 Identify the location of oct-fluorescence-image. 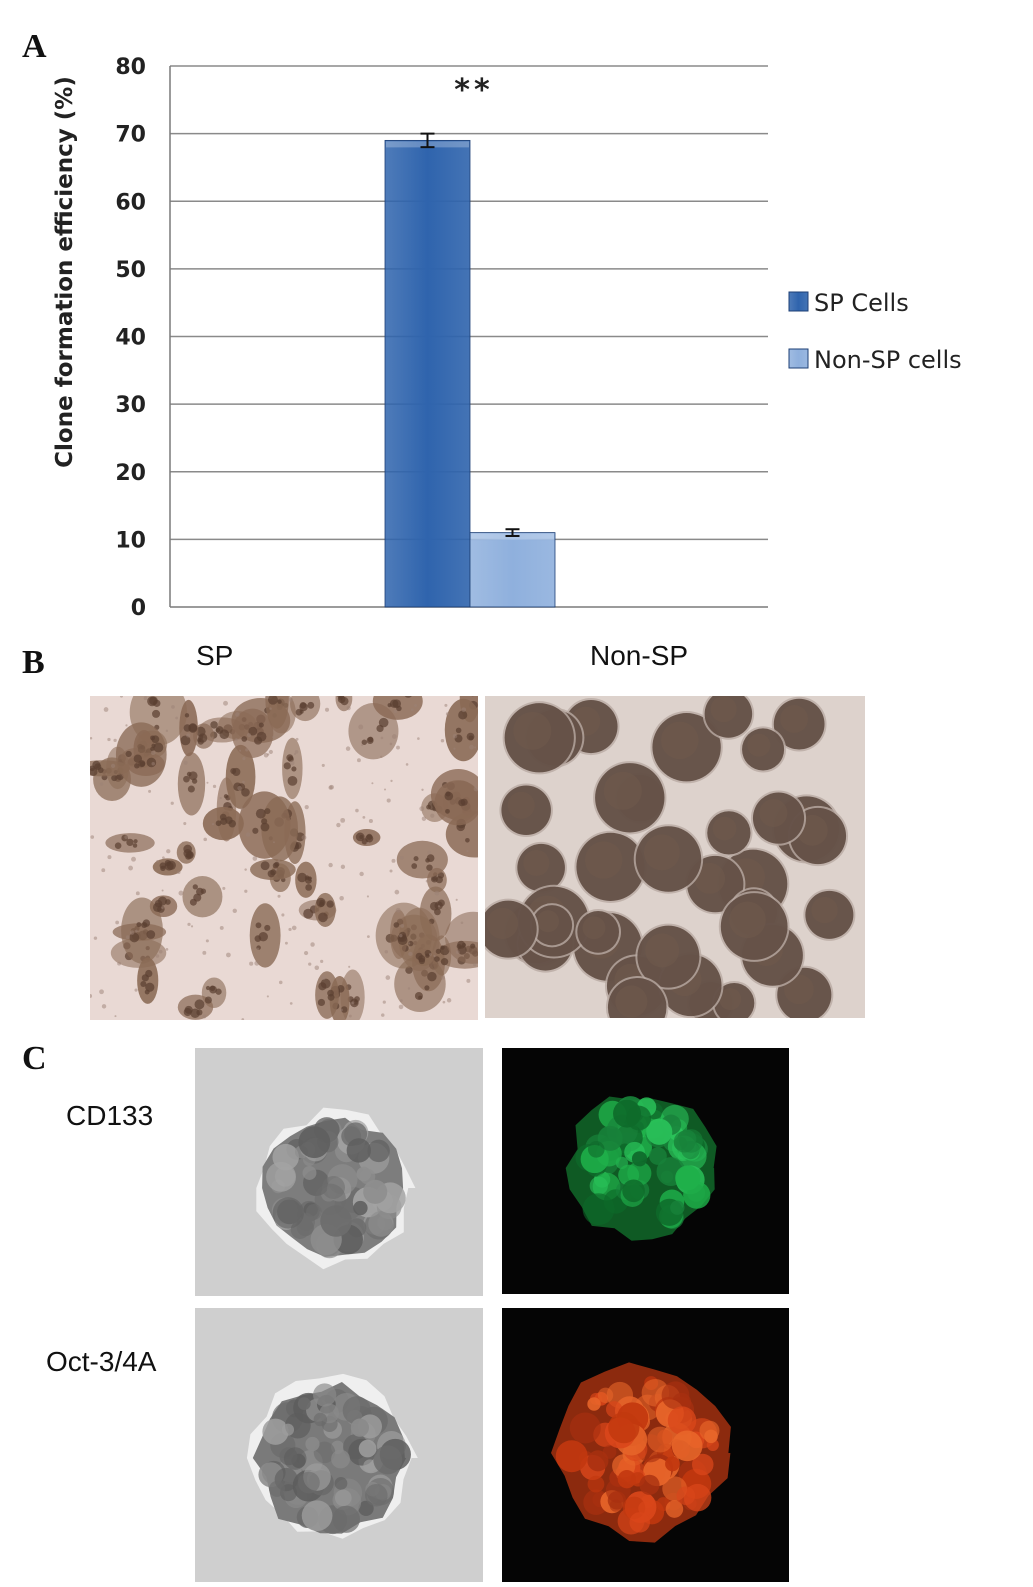
(645, 1445).